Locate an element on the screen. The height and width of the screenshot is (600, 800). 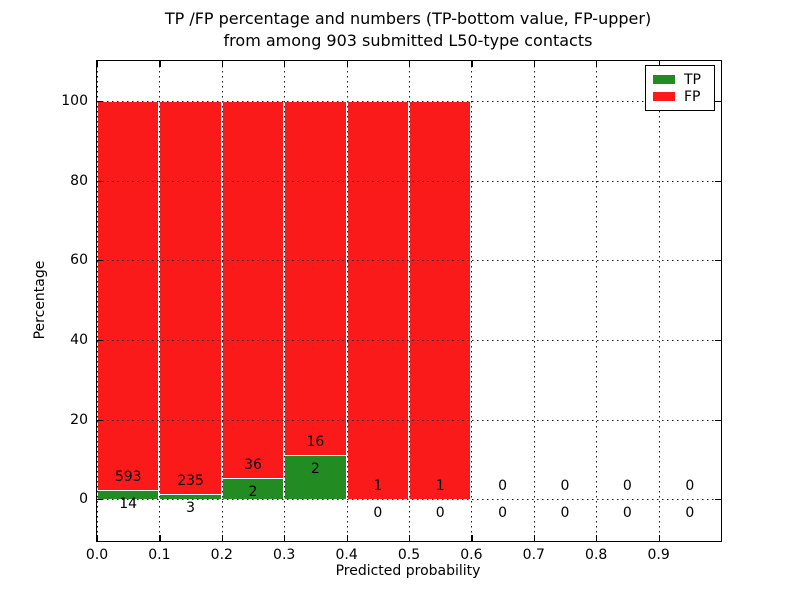
x-tick-label: 0.9 is located at coordinates (658, 555).